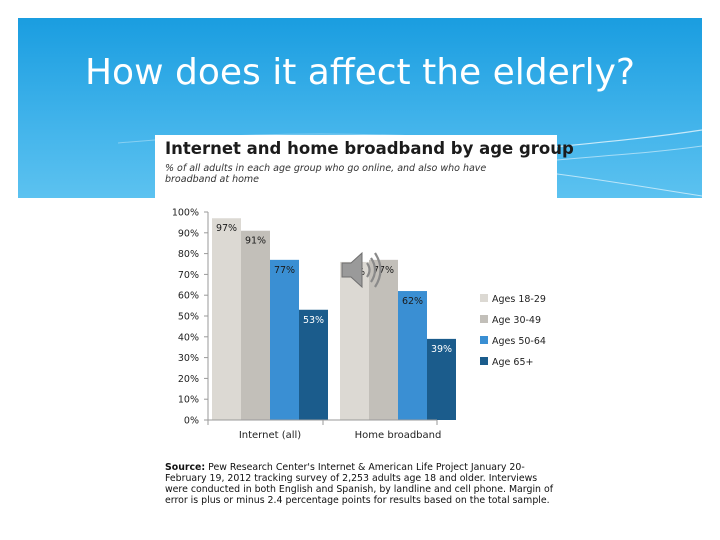 This screenshot has width=720, height=540. I want to click on y-tick-label: 60%, so click(188, 296).